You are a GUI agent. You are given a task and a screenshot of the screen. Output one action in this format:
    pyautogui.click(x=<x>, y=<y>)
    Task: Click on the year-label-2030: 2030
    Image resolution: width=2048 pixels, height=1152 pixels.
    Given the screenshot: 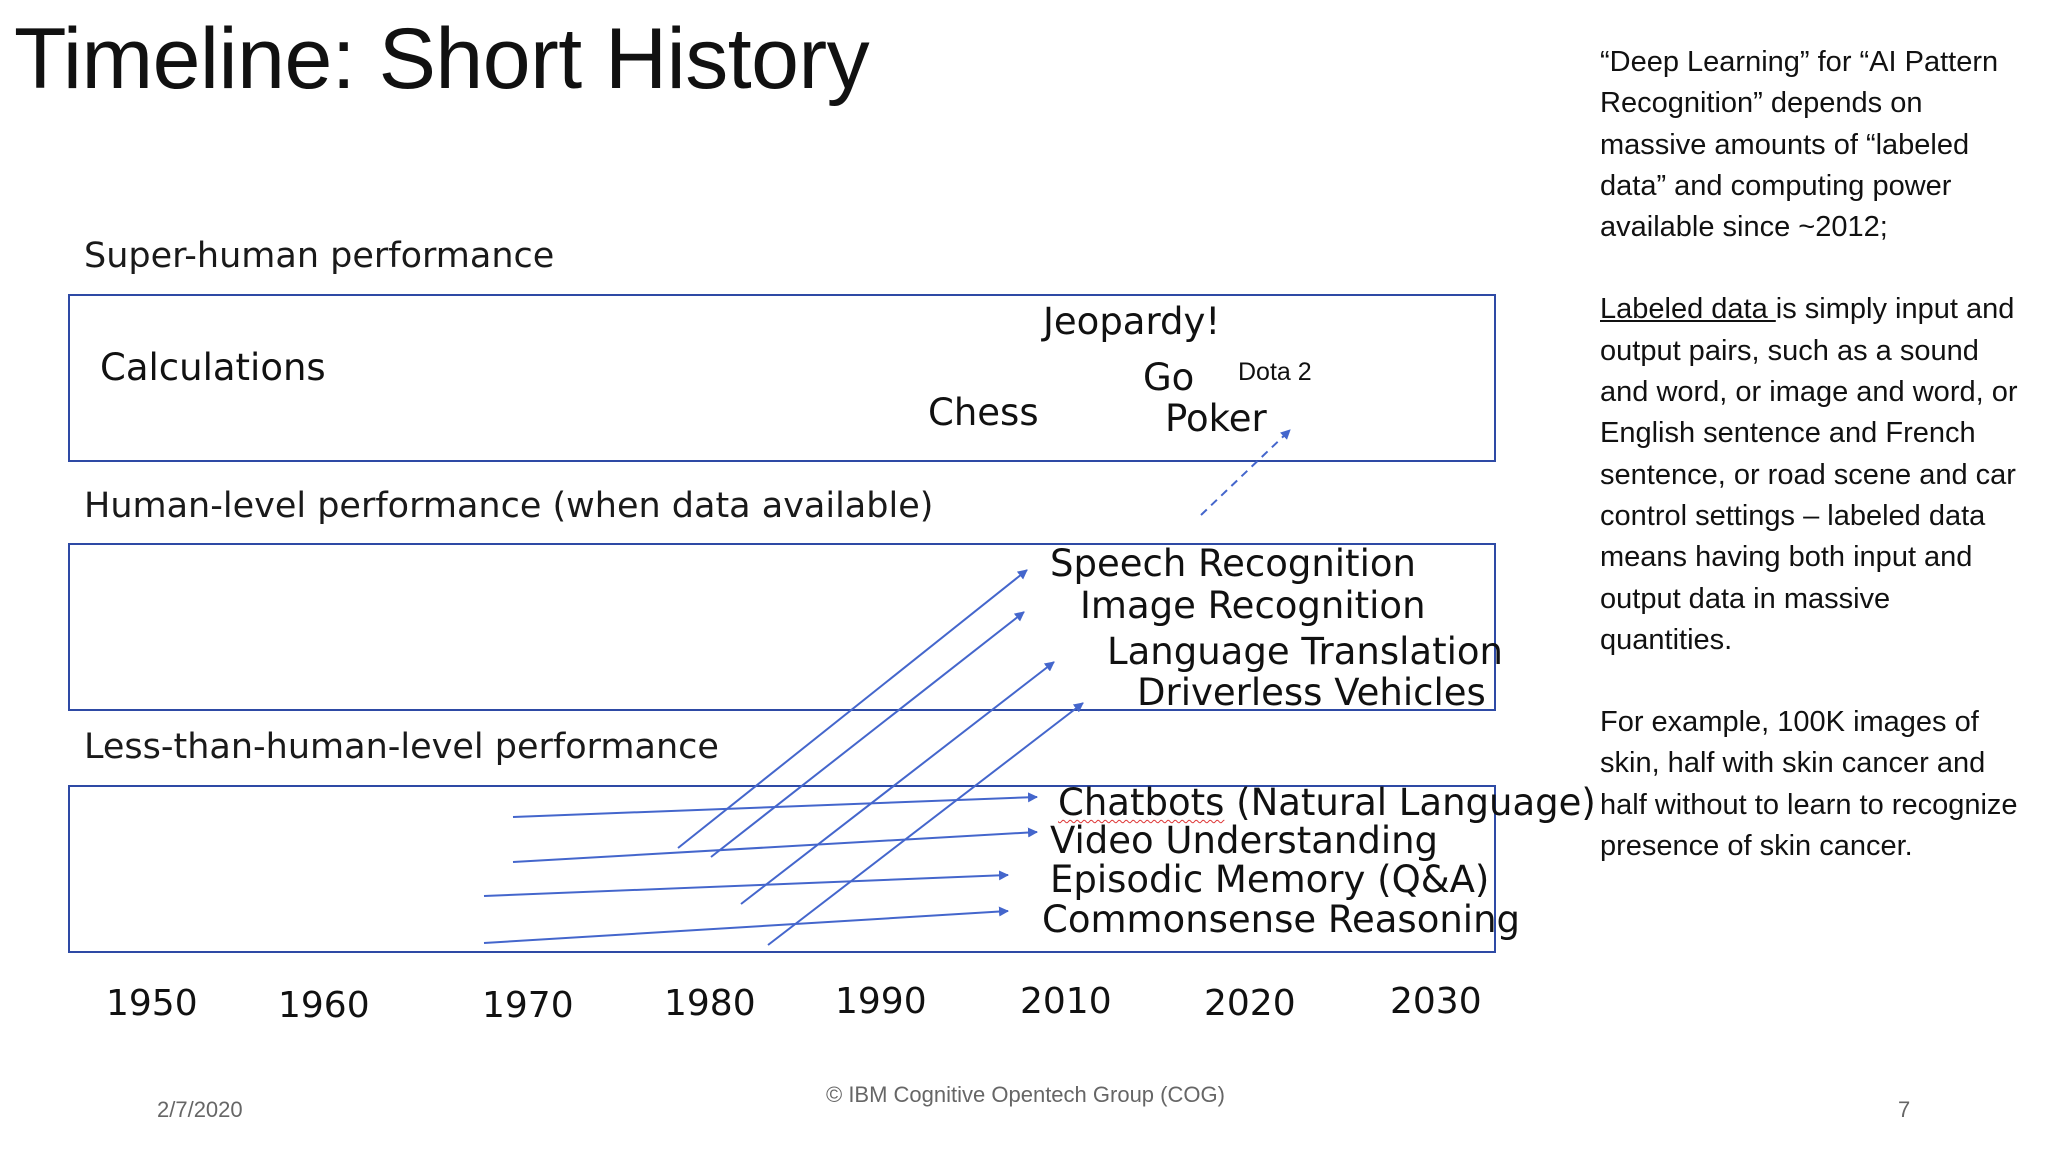 What is the action you would take?
    pyautogui.click(x=1436, y=1001)
    